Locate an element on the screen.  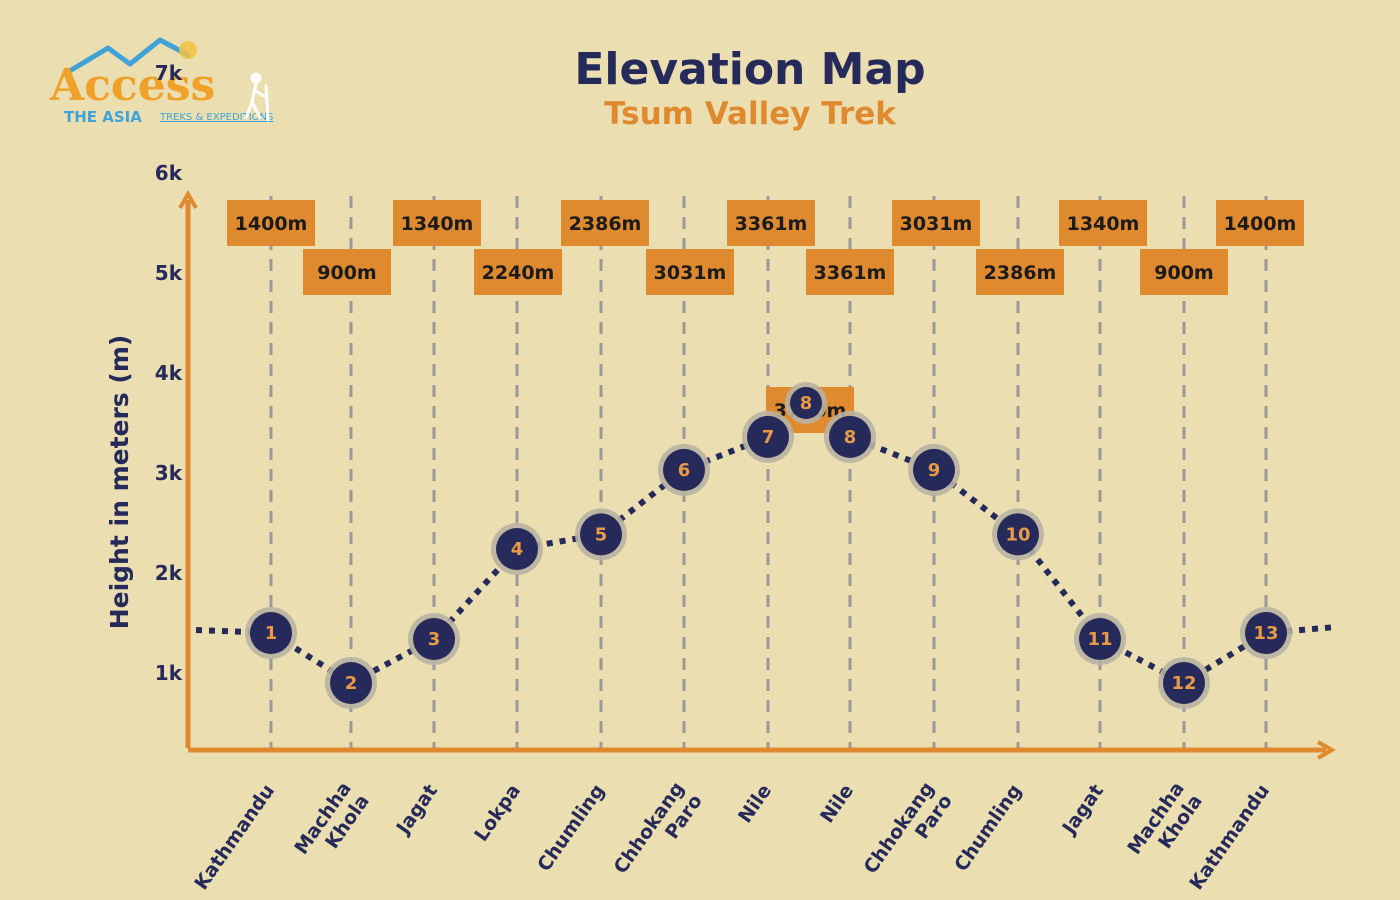
y-tick-label: 1k is located at coordinates (169, 673).